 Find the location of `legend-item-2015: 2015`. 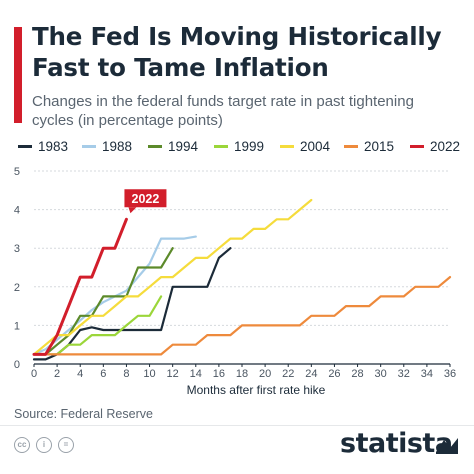

legend-item-2015: 2015 is located at coordinates (369, 147).